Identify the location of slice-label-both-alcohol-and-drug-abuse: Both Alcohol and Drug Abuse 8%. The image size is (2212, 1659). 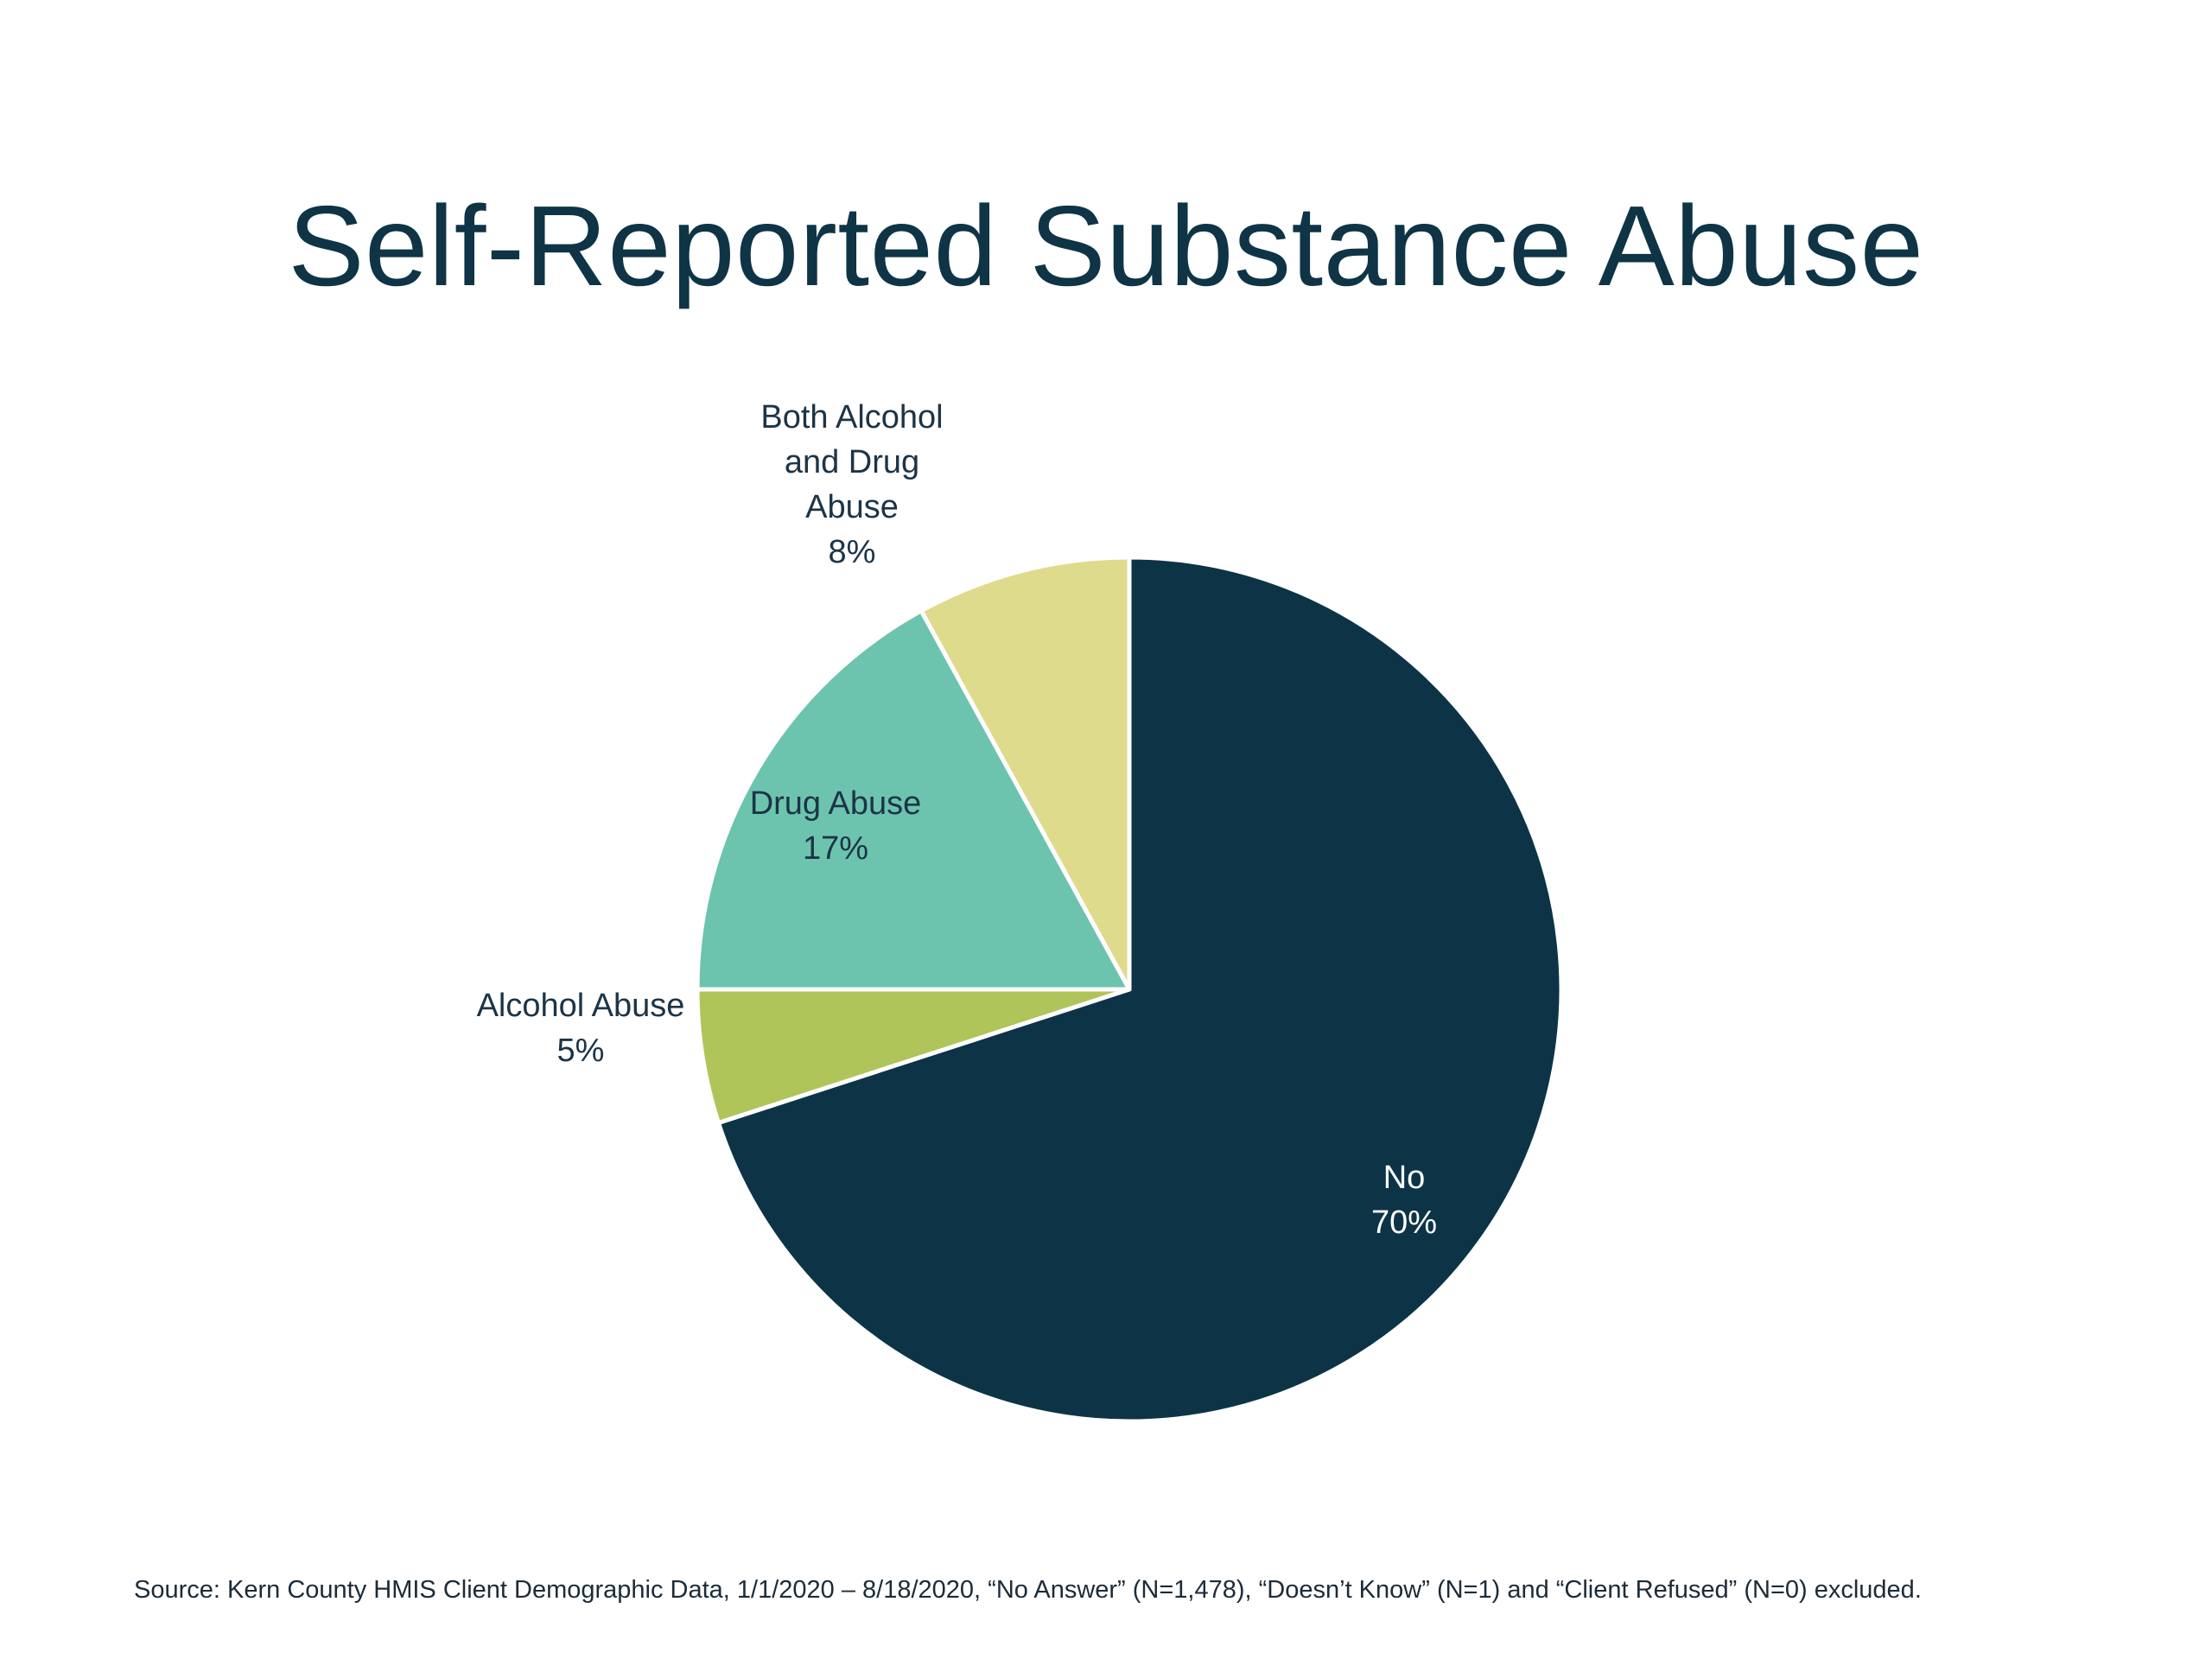
(851, 484).